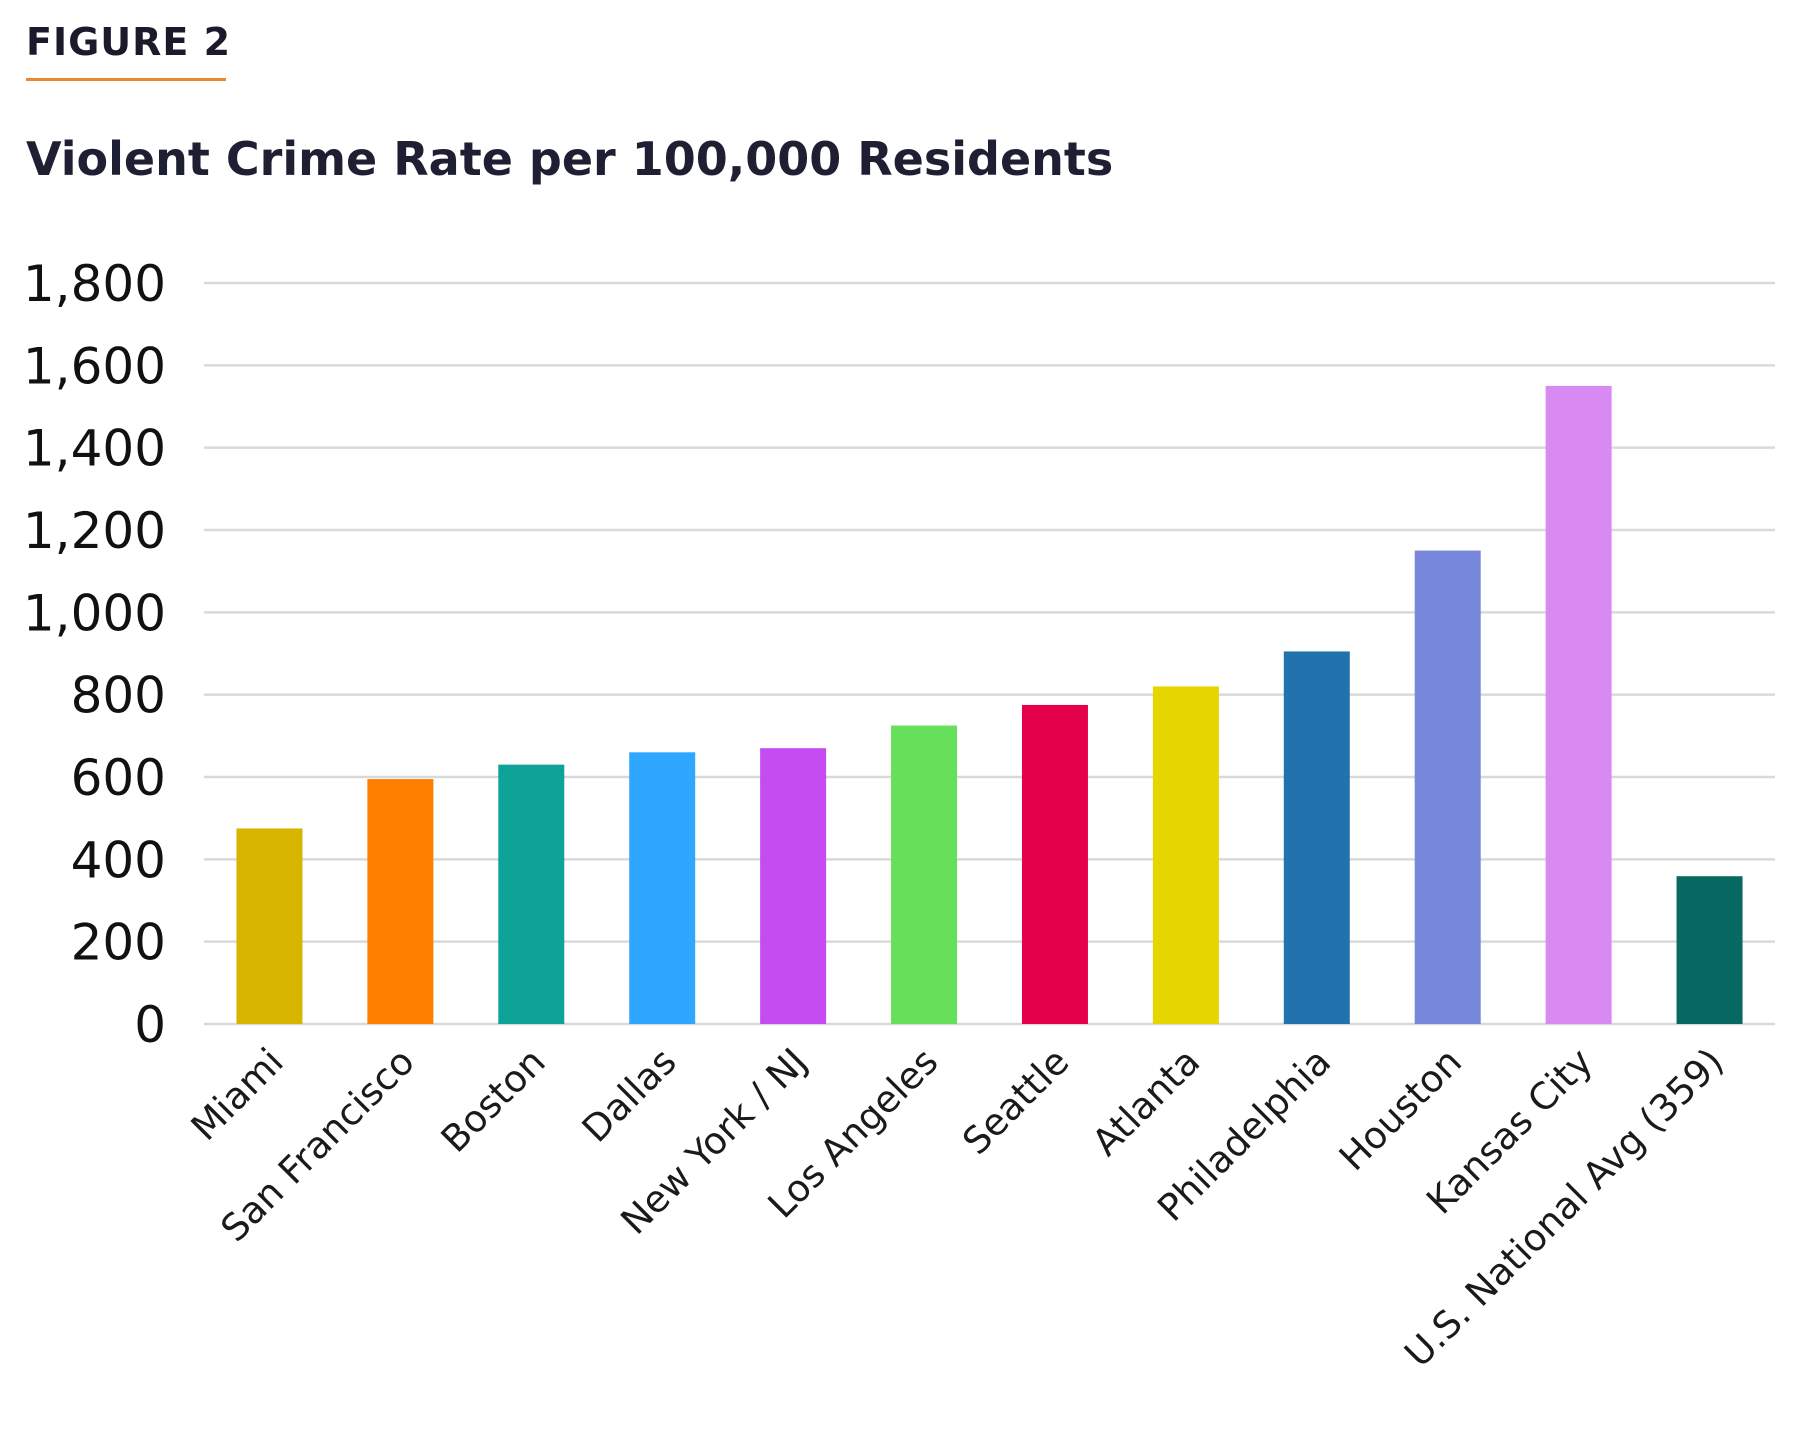 This screenshot has height=1432, width=1800. Describe the element at coordinates (94, 613) in the screenshot. I see `y-tick-label: 1,000` at that location.